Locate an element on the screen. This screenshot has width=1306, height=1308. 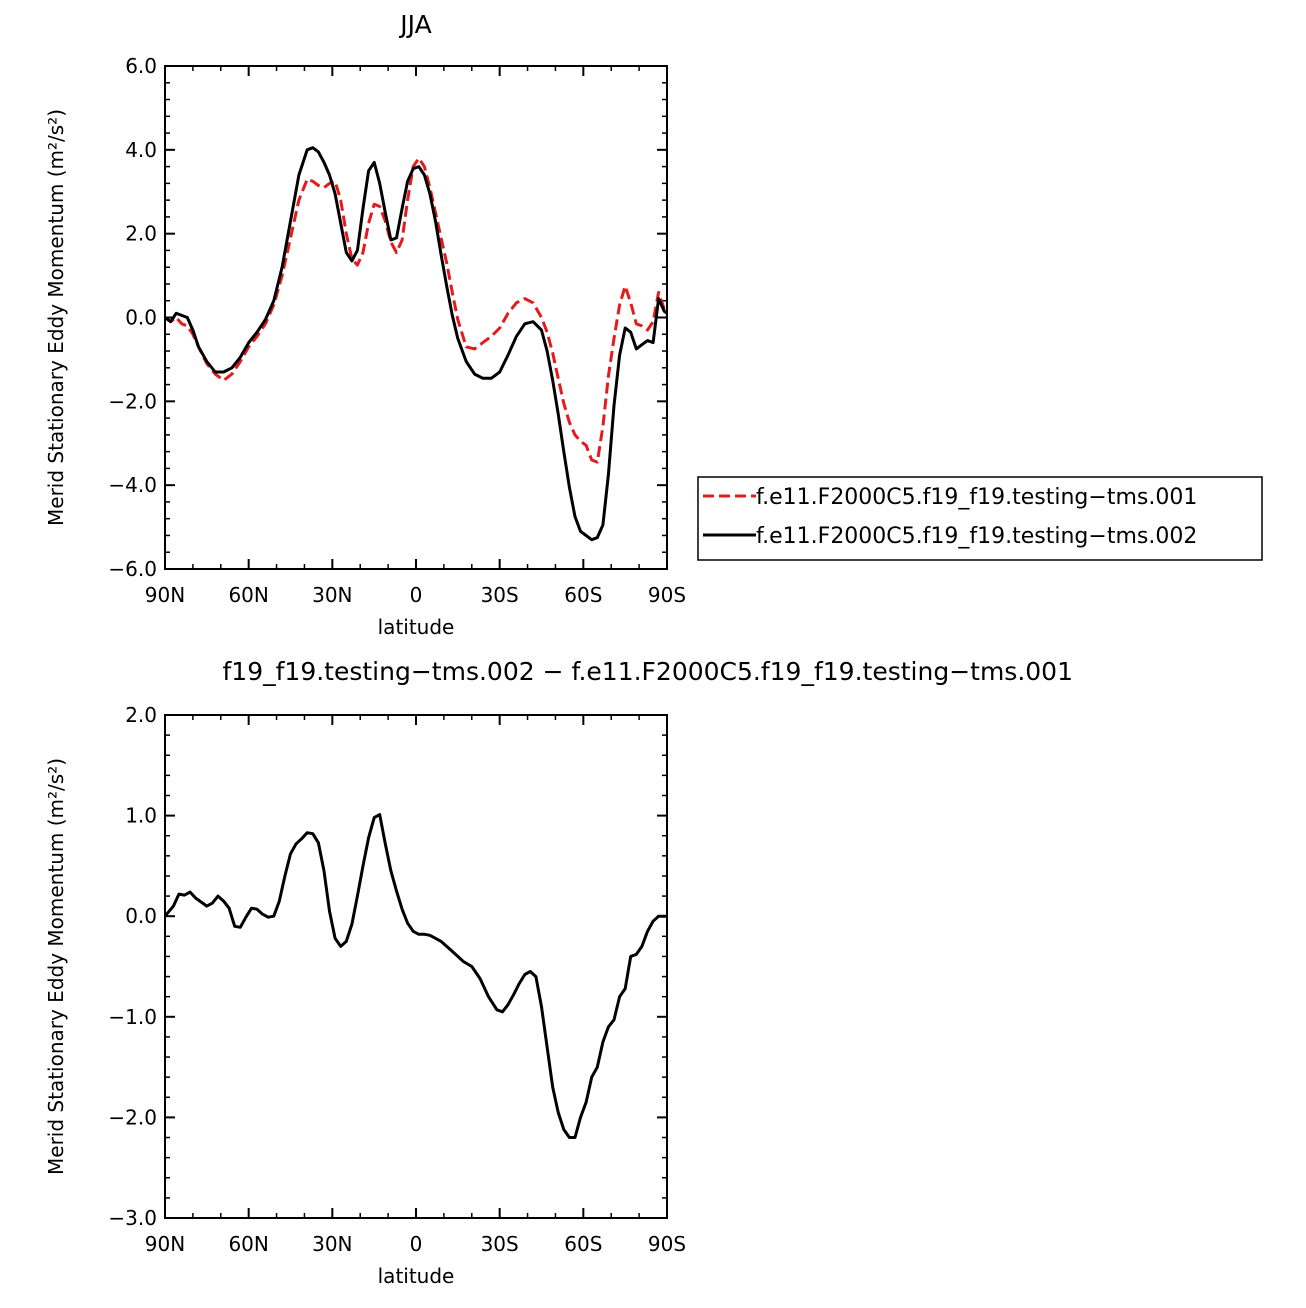
y-tick-label: −4.0 is located at coordinates (132, 485).